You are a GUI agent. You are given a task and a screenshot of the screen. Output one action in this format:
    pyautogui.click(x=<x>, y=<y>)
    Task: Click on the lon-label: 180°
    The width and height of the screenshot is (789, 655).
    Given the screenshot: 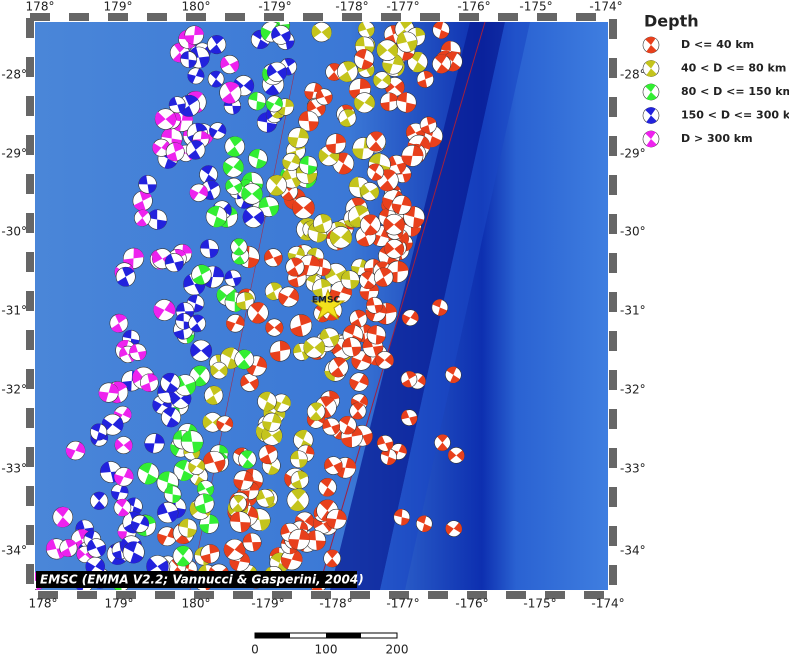 What is the action you would take?
    pyautogui.click(x=196, y=7)
    